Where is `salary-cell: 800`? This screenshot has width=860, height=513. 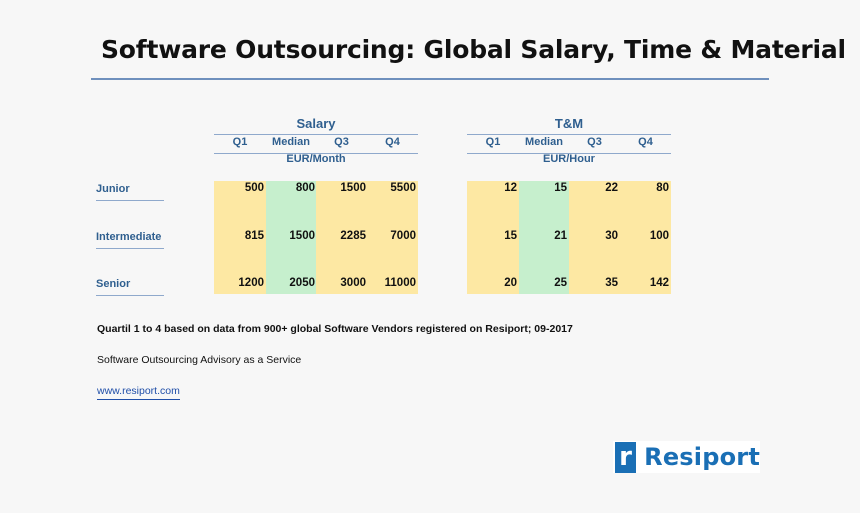 salary-cell: 800 is located at coordinates (305, 188).